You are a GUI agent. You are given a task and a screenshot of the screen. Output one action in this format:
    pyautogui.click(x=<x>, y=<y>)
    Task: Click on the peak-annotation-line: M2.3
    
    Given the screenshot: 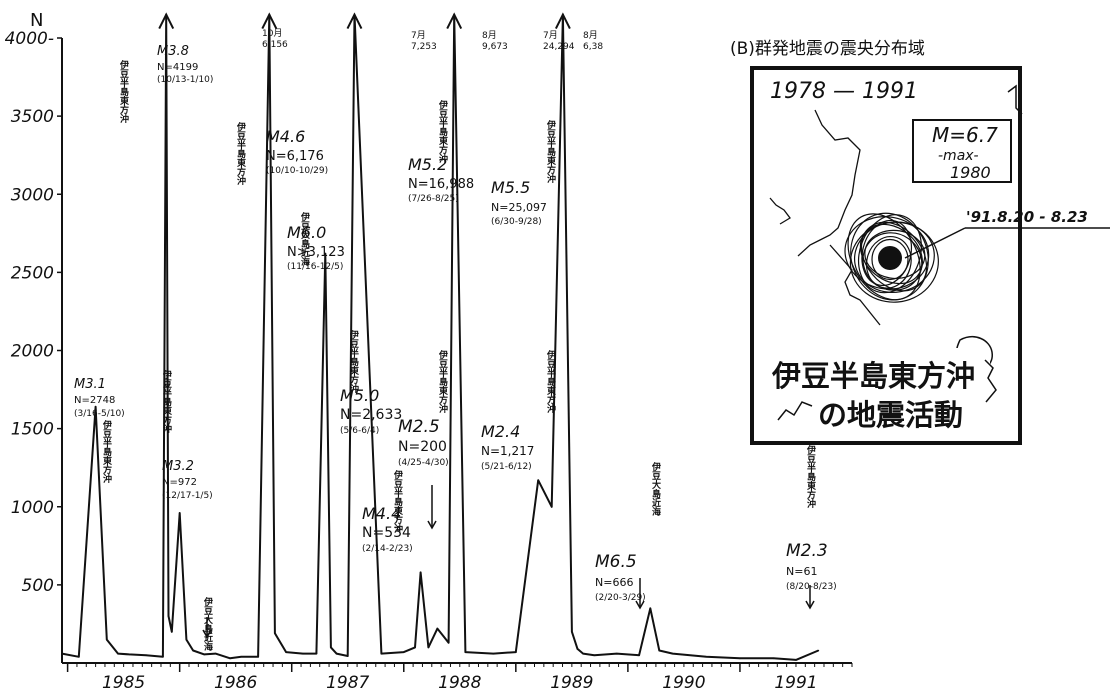 What is the action you would take?
    pyautogui.click(x=807, y=551)
    